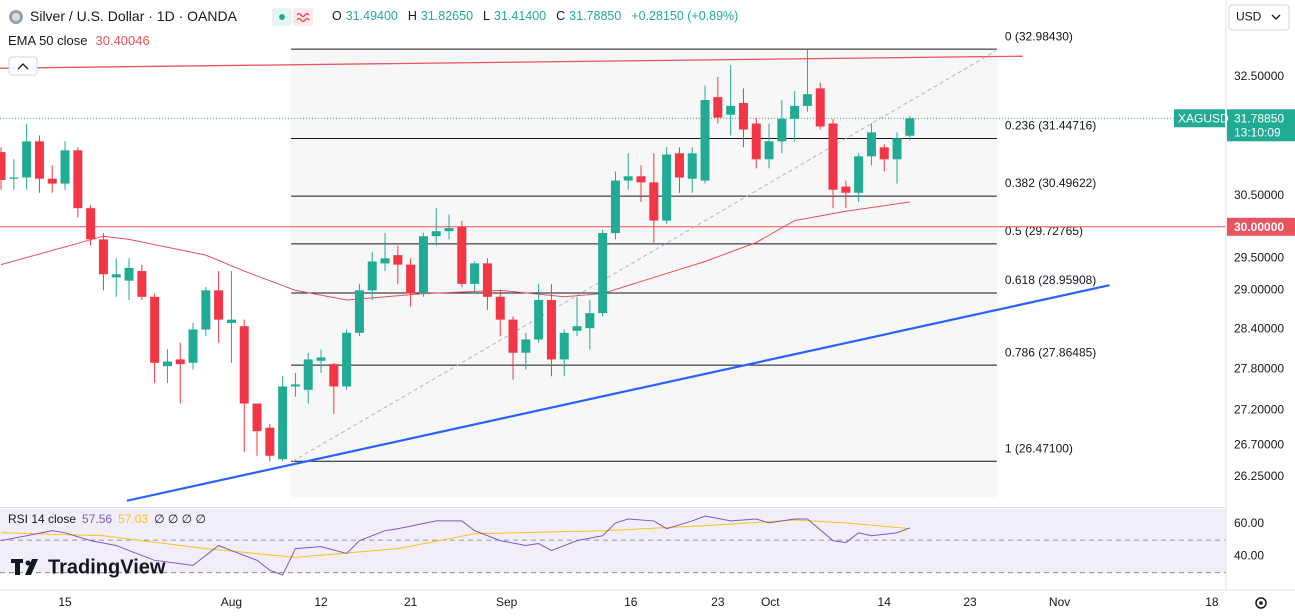 The height and width of the screenshot is (616, 1295). What do you see at coordinates (1259, 257) in the screenshot?
I see `y-tick-label: 29.50000` at bounding box center [1259, 257].